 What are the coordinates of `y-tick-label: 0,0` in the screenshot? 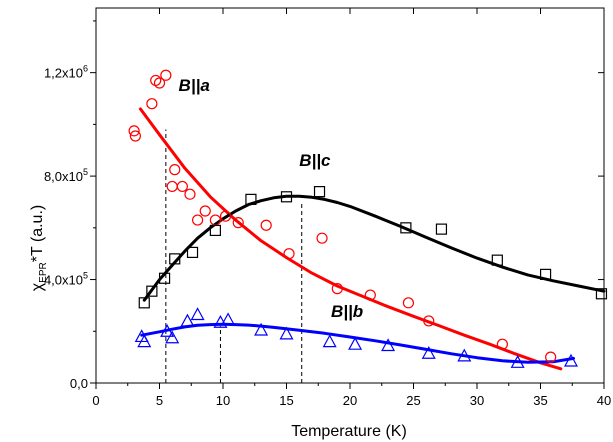 It's located at (79, 383).